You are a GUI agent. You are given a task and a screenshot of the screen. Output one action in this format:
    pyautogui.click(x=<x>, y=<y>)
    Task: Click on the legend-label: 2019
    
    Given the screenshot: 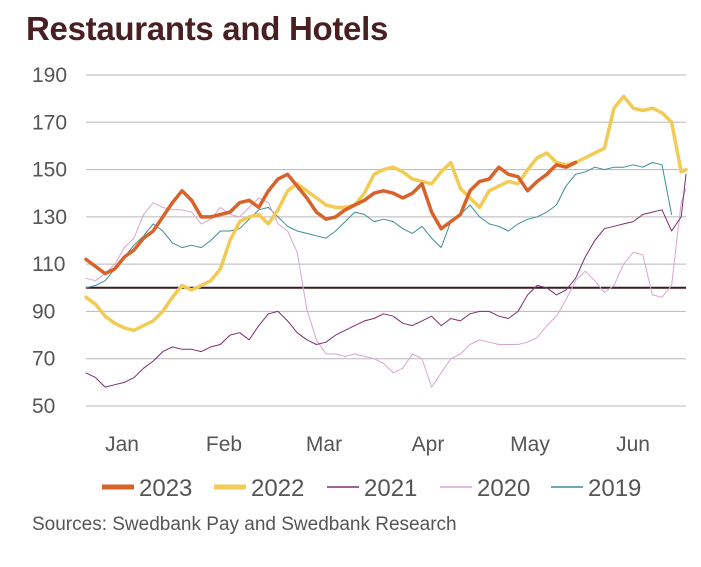 What is the action you would take?
    pyautogui.click(x=614, y=488)
    